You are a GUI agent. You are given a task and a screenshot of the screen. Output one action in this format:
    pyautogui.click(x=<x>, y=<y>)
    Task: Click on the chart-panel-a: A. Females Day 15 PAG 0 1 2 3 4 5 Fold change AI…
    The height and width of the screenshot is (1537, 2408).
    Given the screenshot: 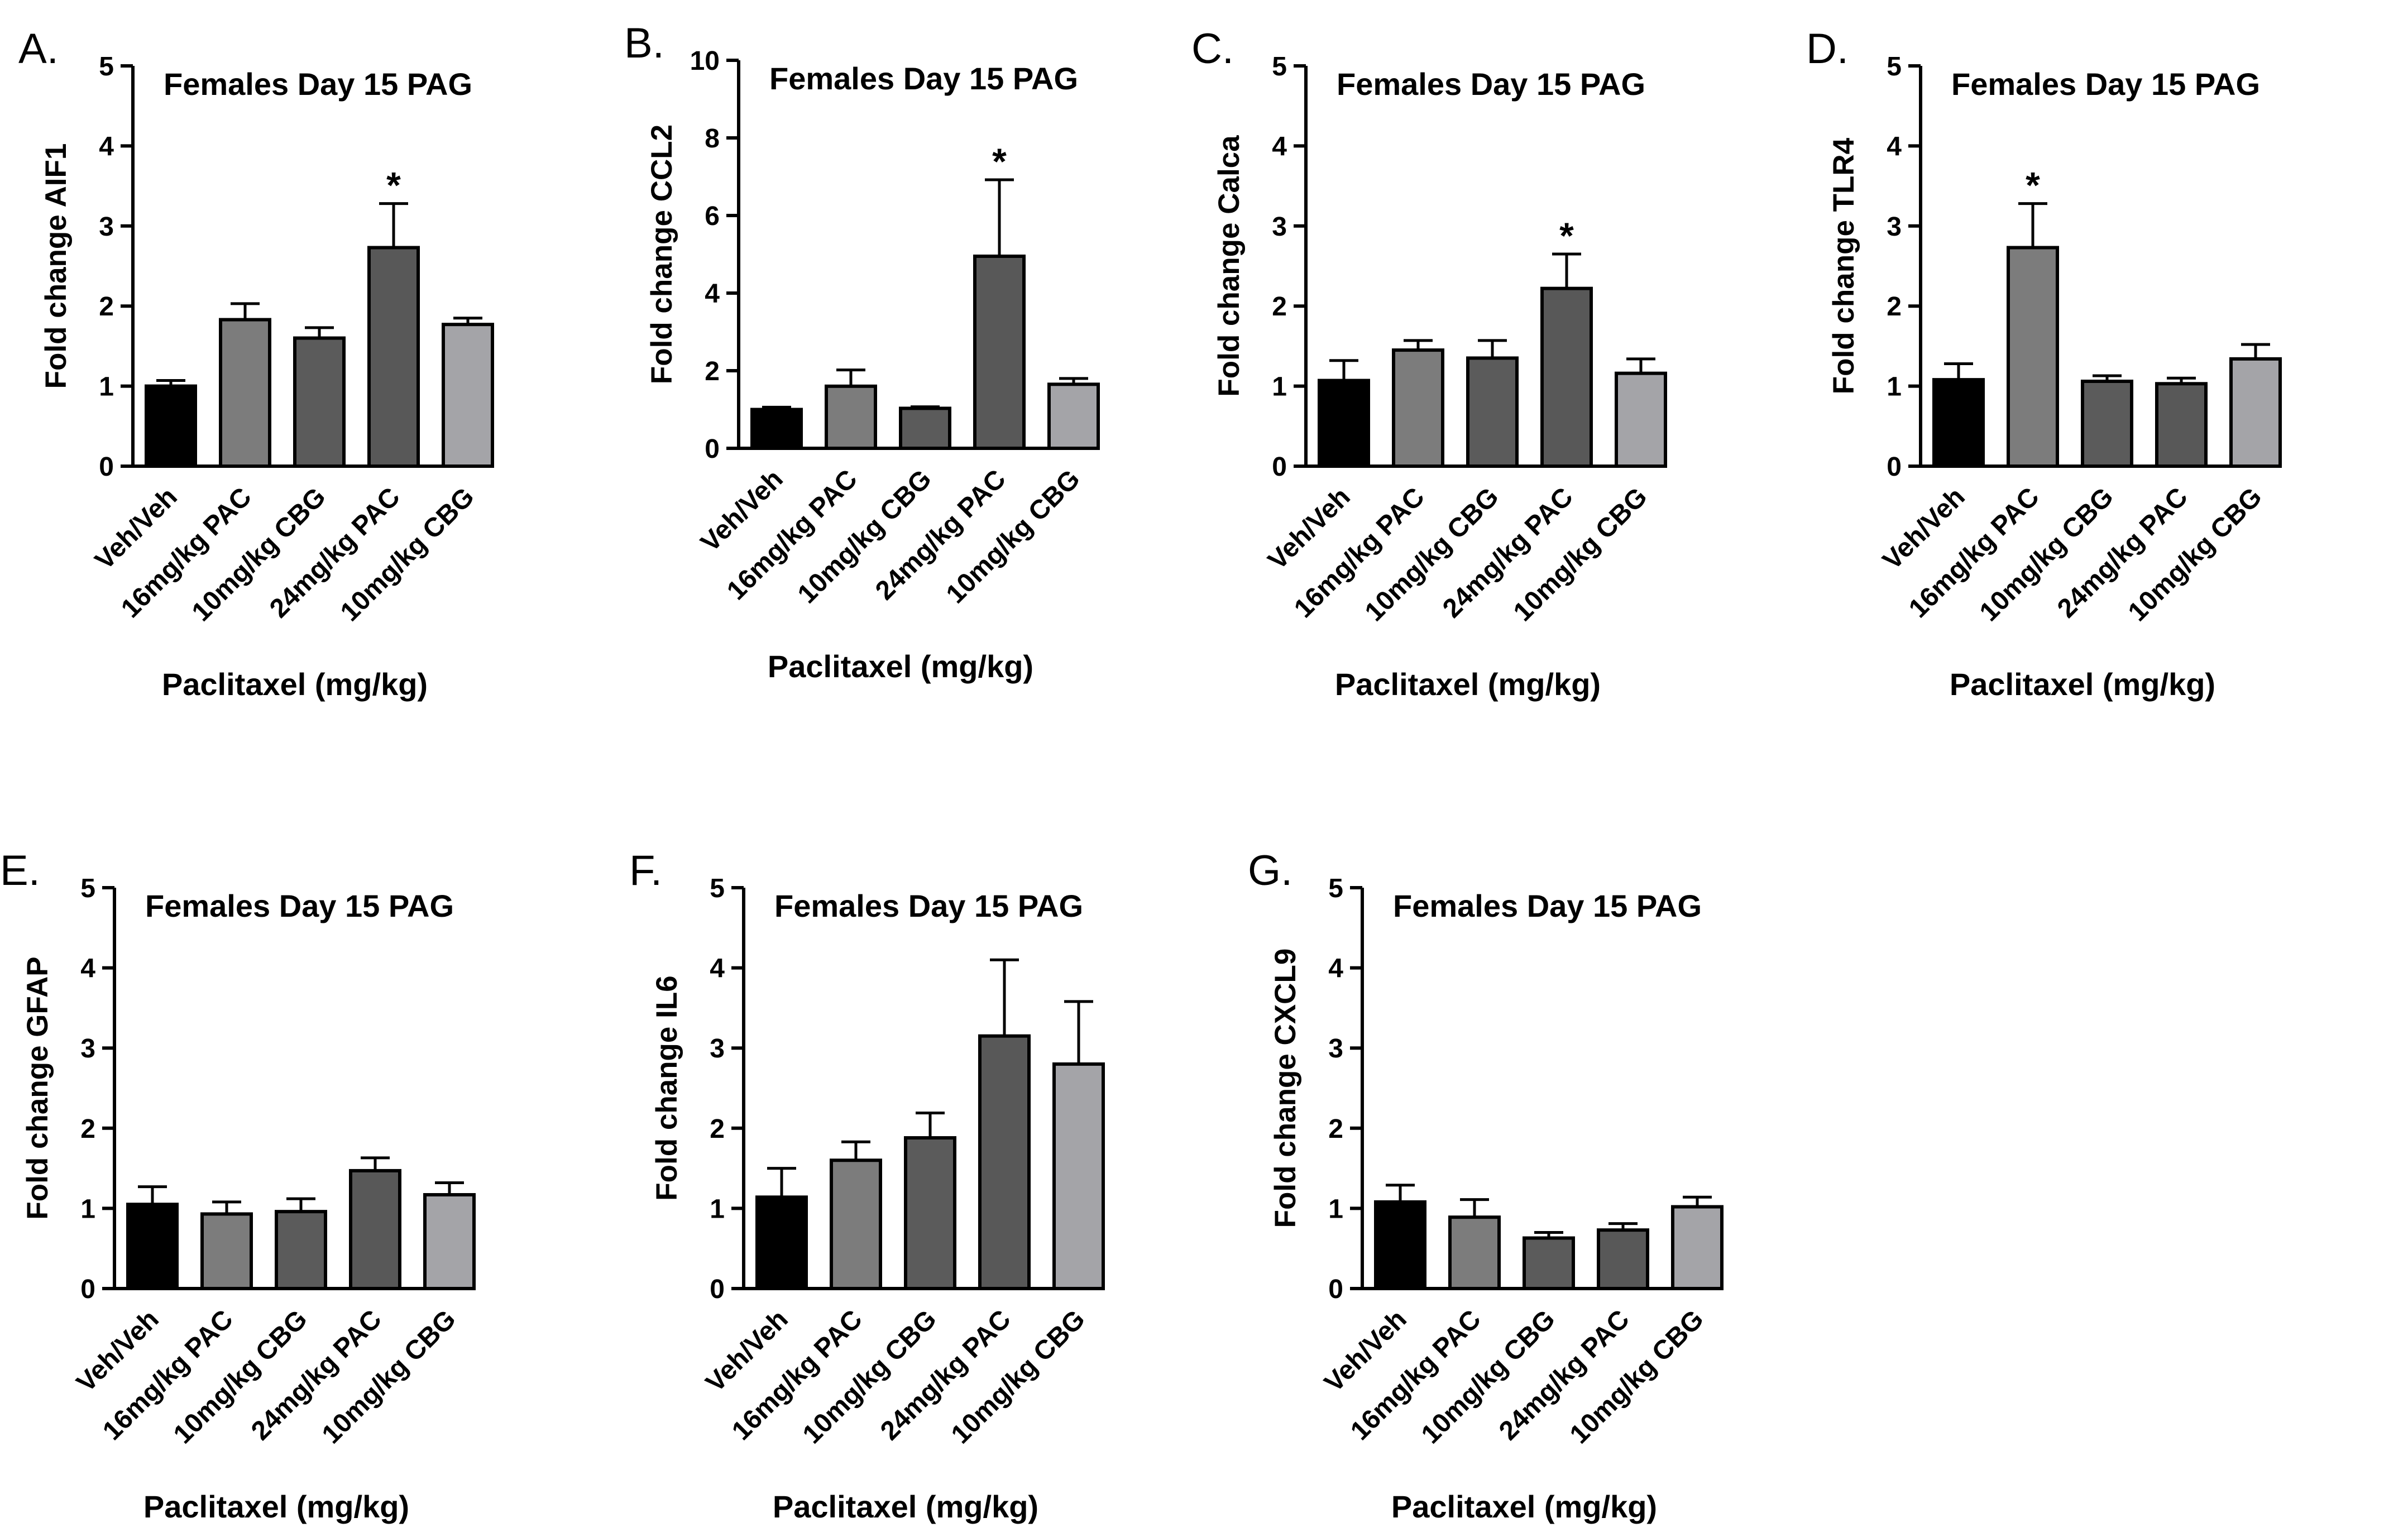 What is the action you would take?
    pyautogui.click(x=256, y=363)
    